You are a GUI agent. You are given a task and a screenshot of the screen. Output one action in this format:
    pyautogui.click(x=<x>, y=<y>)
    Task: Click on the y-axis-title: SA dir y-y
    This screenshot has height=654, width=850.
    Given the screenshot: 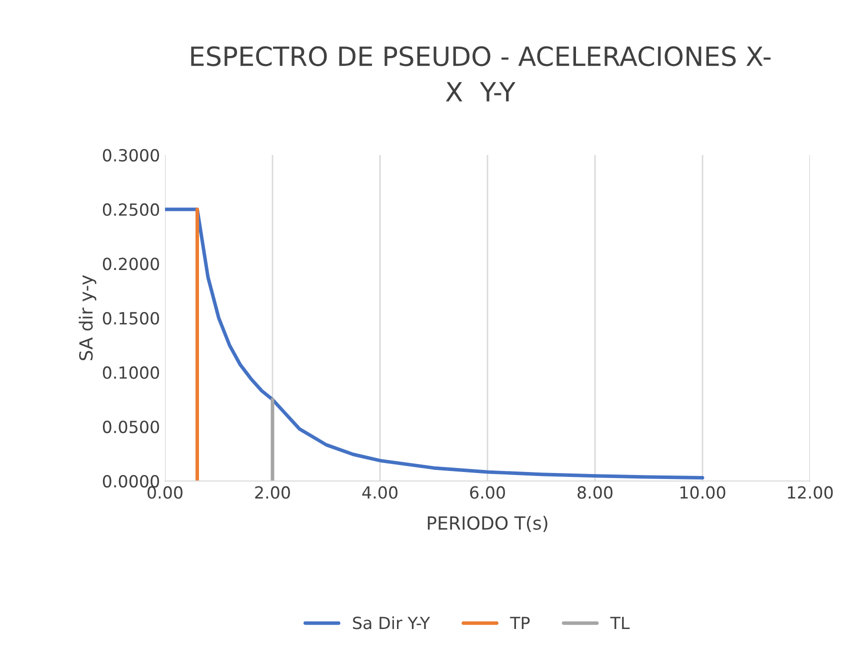 What is the action you would take?
    pyautogui.click(x=87, y=317)
    